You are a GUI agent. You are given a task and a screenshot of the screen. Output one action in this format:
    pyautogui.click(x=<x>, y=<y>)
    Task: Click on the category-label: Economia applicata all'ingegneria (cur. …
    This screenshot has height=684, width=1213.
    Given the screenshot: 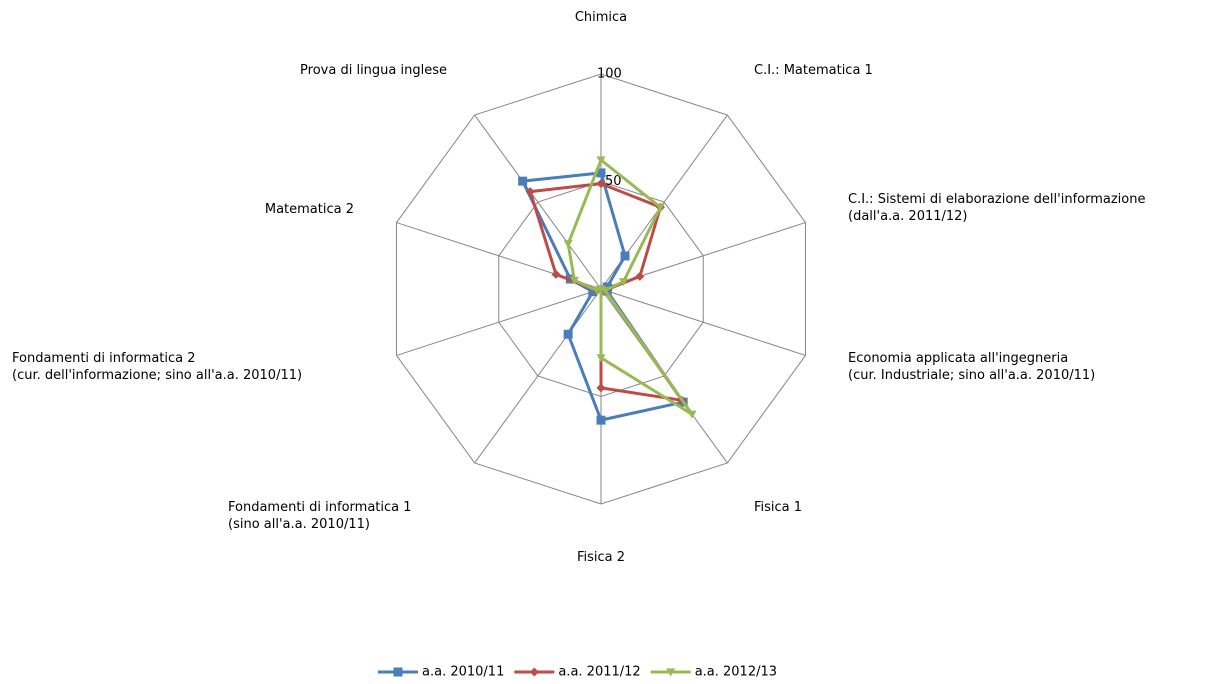 What is the action you would take?
    pyautogui.click(x=972, y=367)
    